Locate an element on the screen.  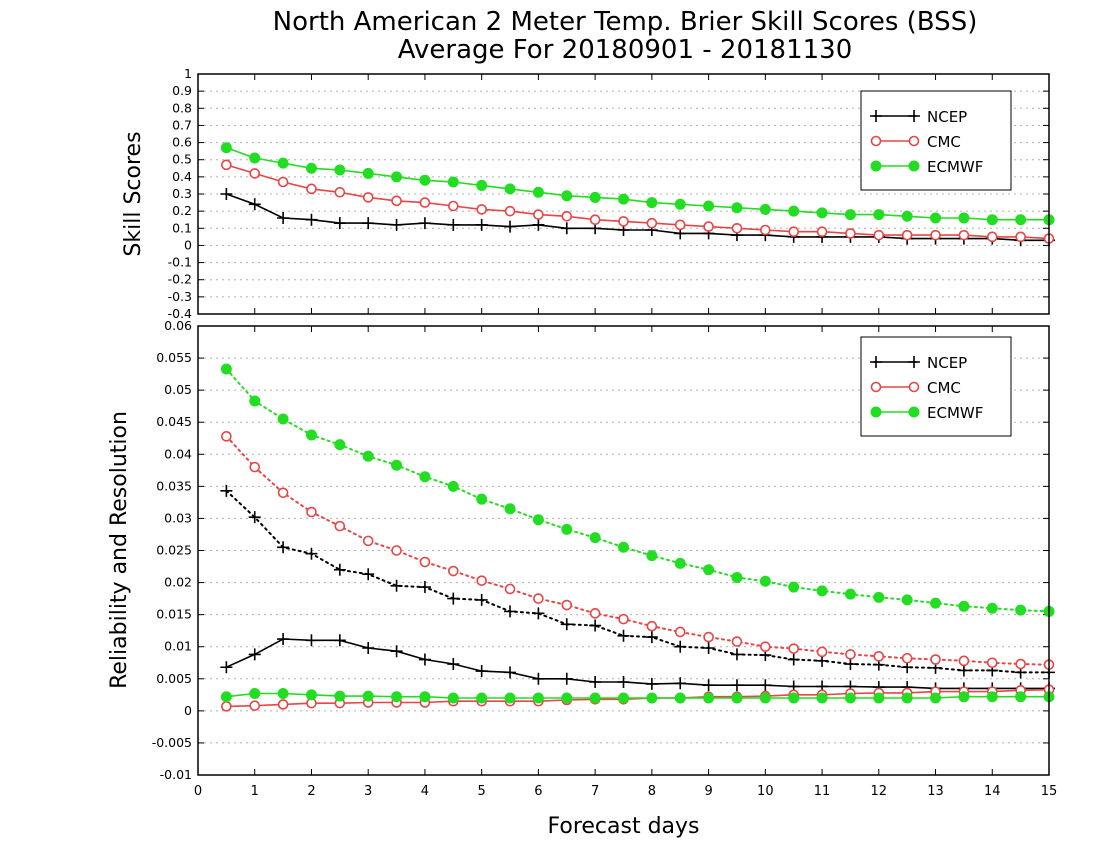
legend-label: CMC is located at coordinates (944, 388).